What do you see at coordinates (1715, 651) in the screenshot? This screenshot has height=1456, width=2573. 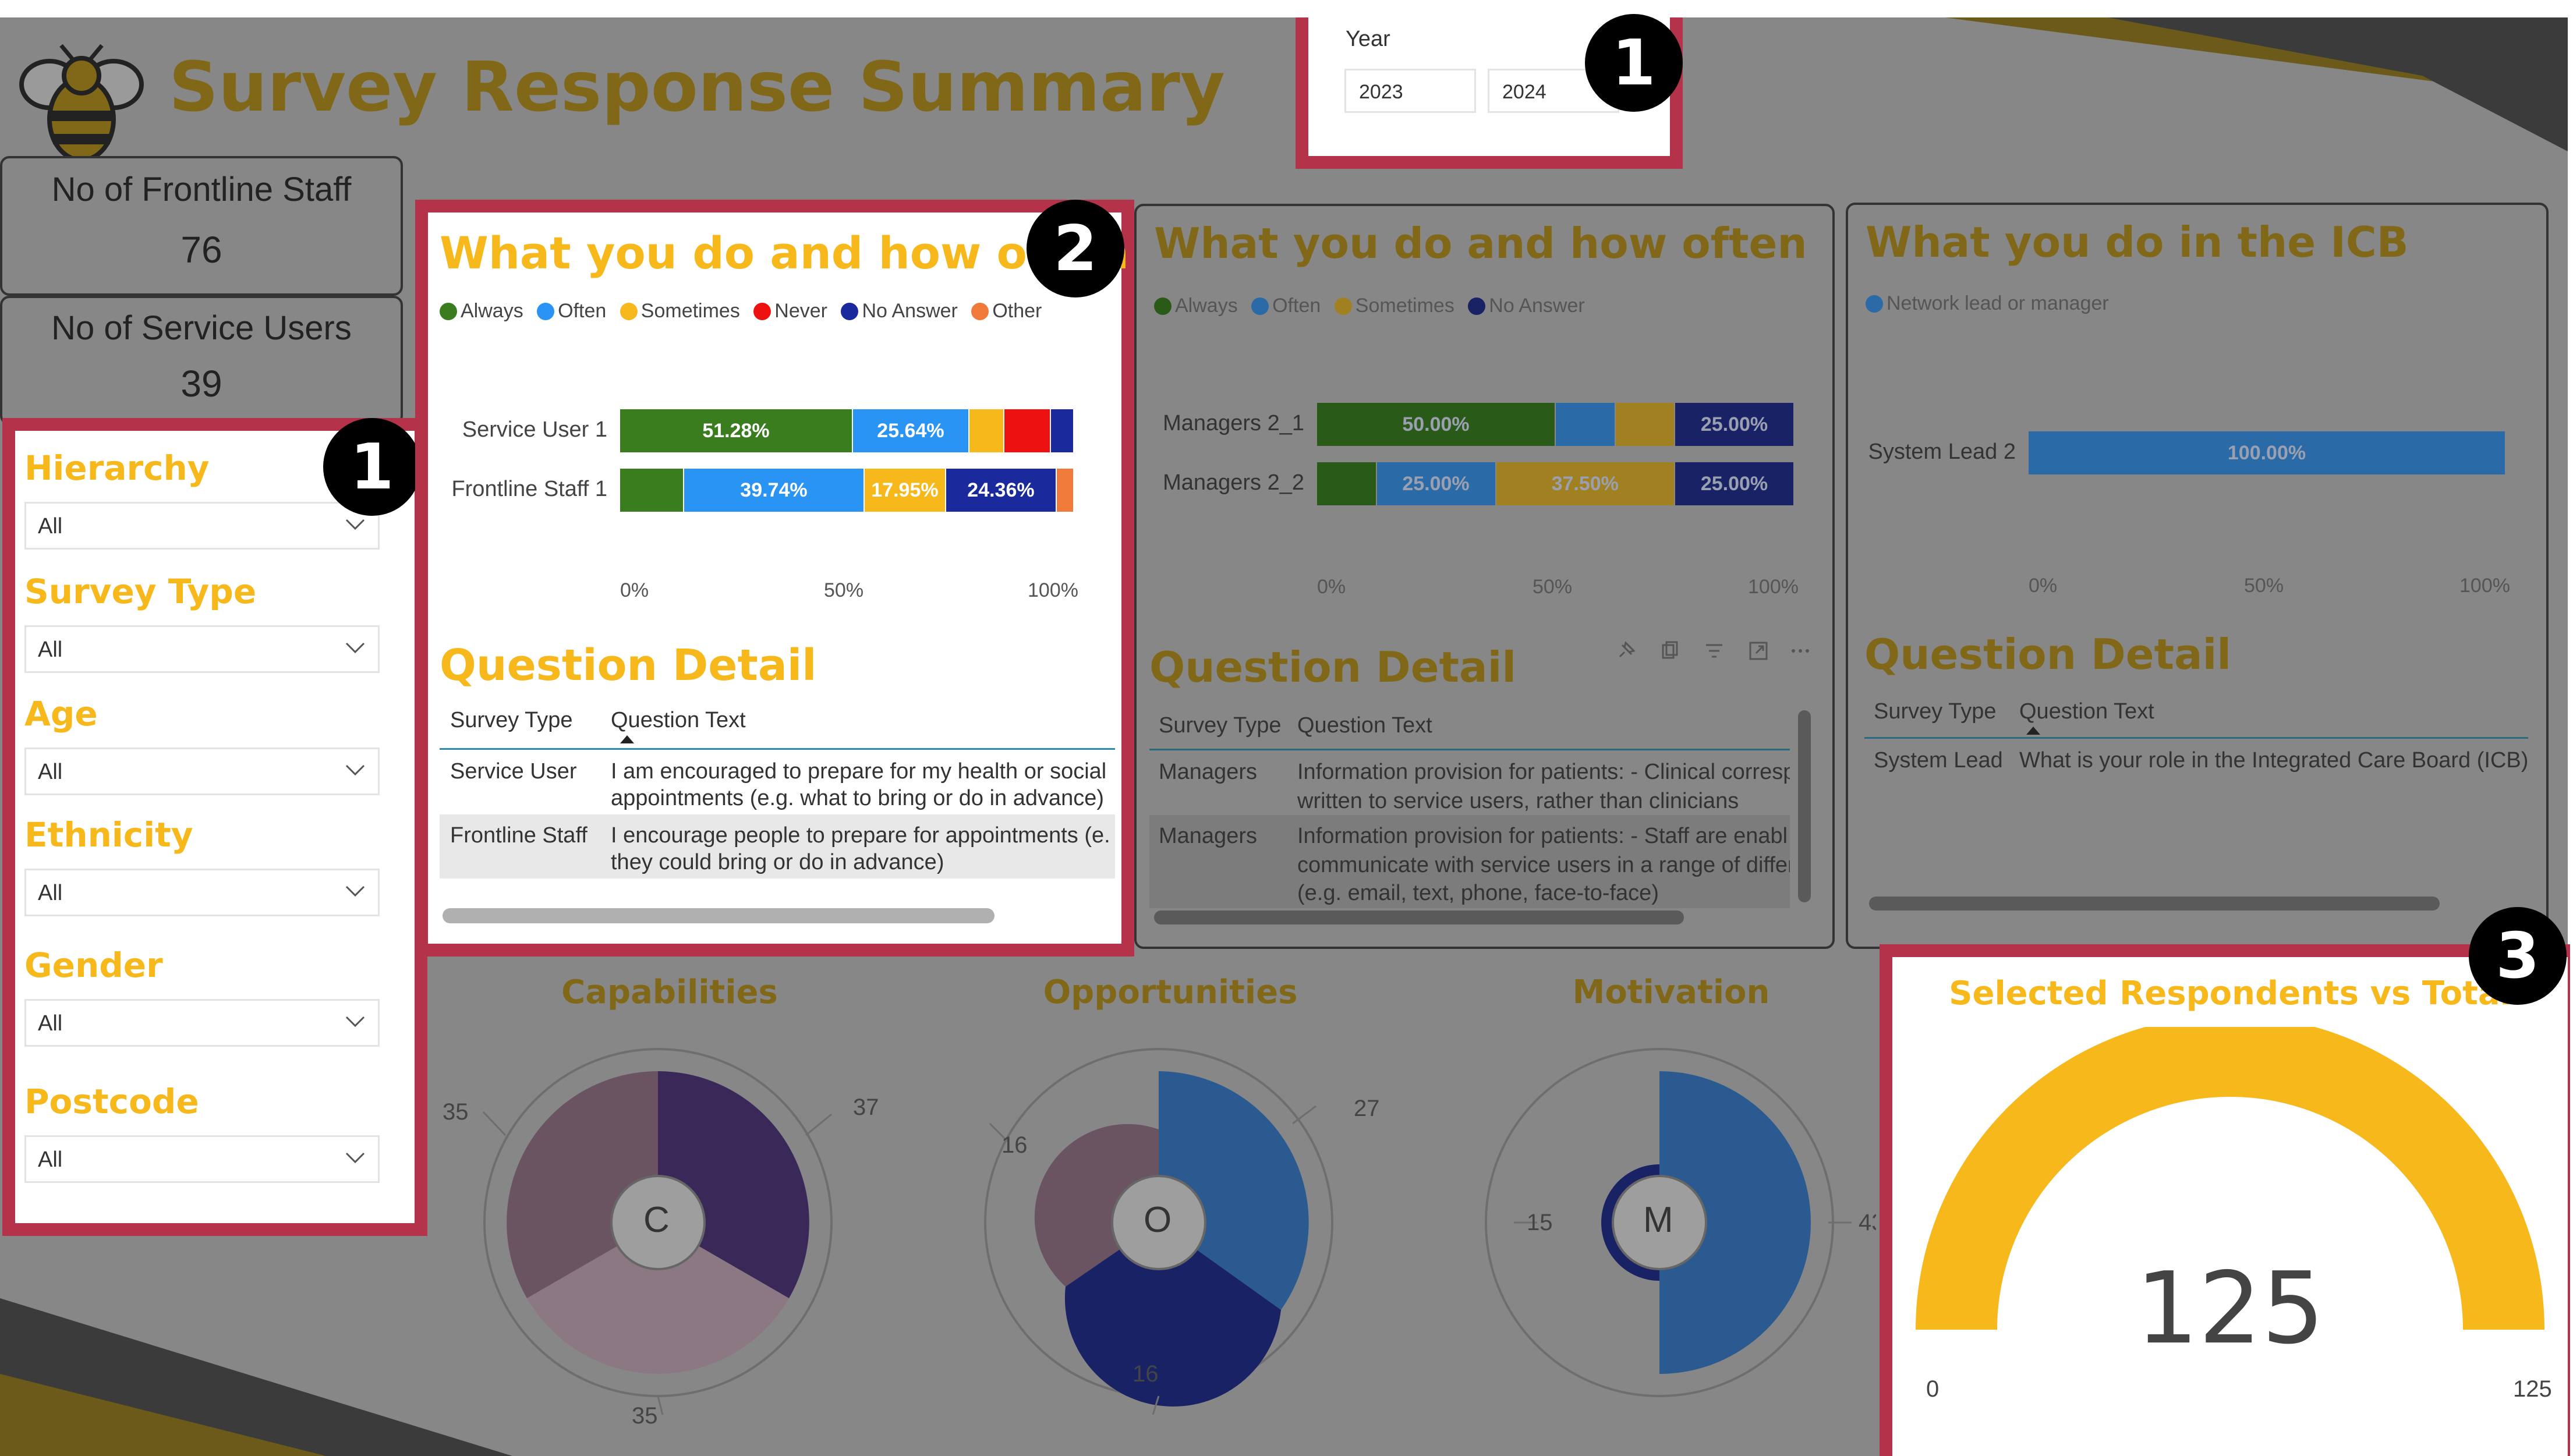 I see `filter-icon` at bounding box center [1715, 651].